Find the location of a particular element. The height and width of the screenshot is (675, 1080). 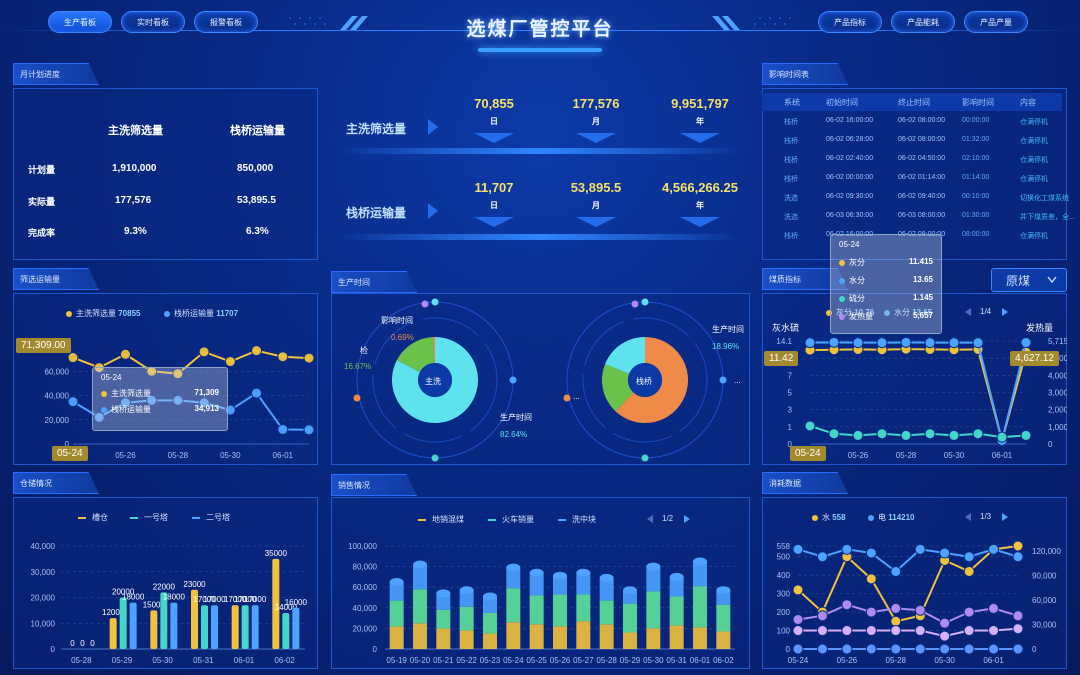

title-underline is located at coordinates (540, 50).